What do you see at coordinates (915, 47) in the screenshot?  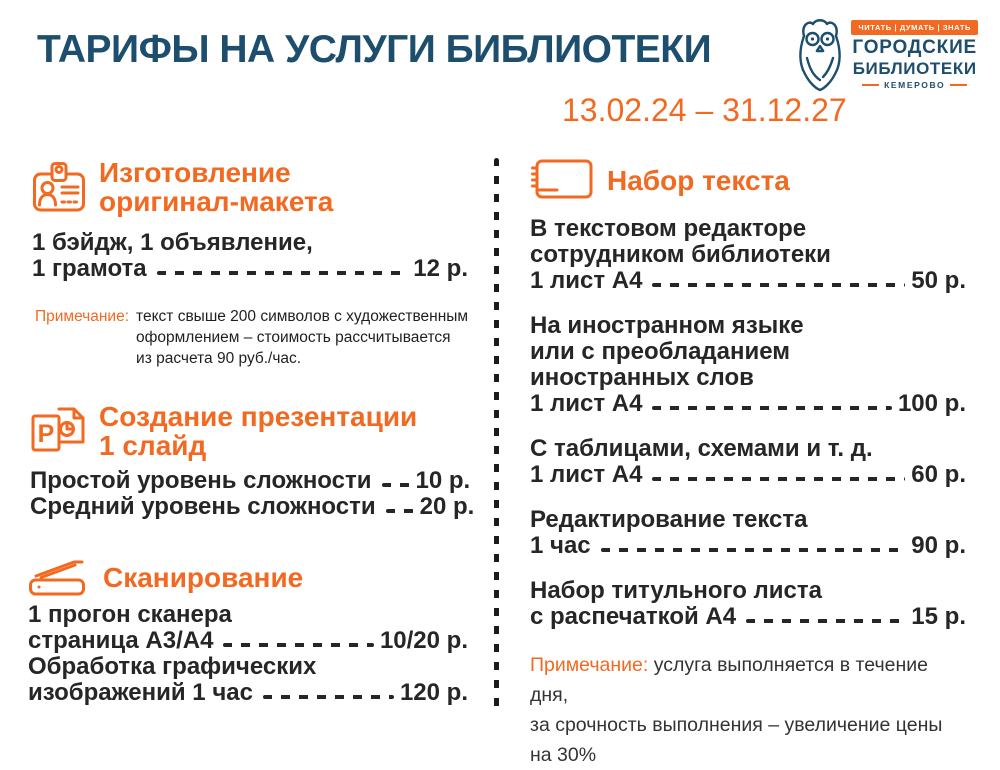 I see `logo-name-line1: ГОРОДСКИЕ` at bounding box center [915, 47].